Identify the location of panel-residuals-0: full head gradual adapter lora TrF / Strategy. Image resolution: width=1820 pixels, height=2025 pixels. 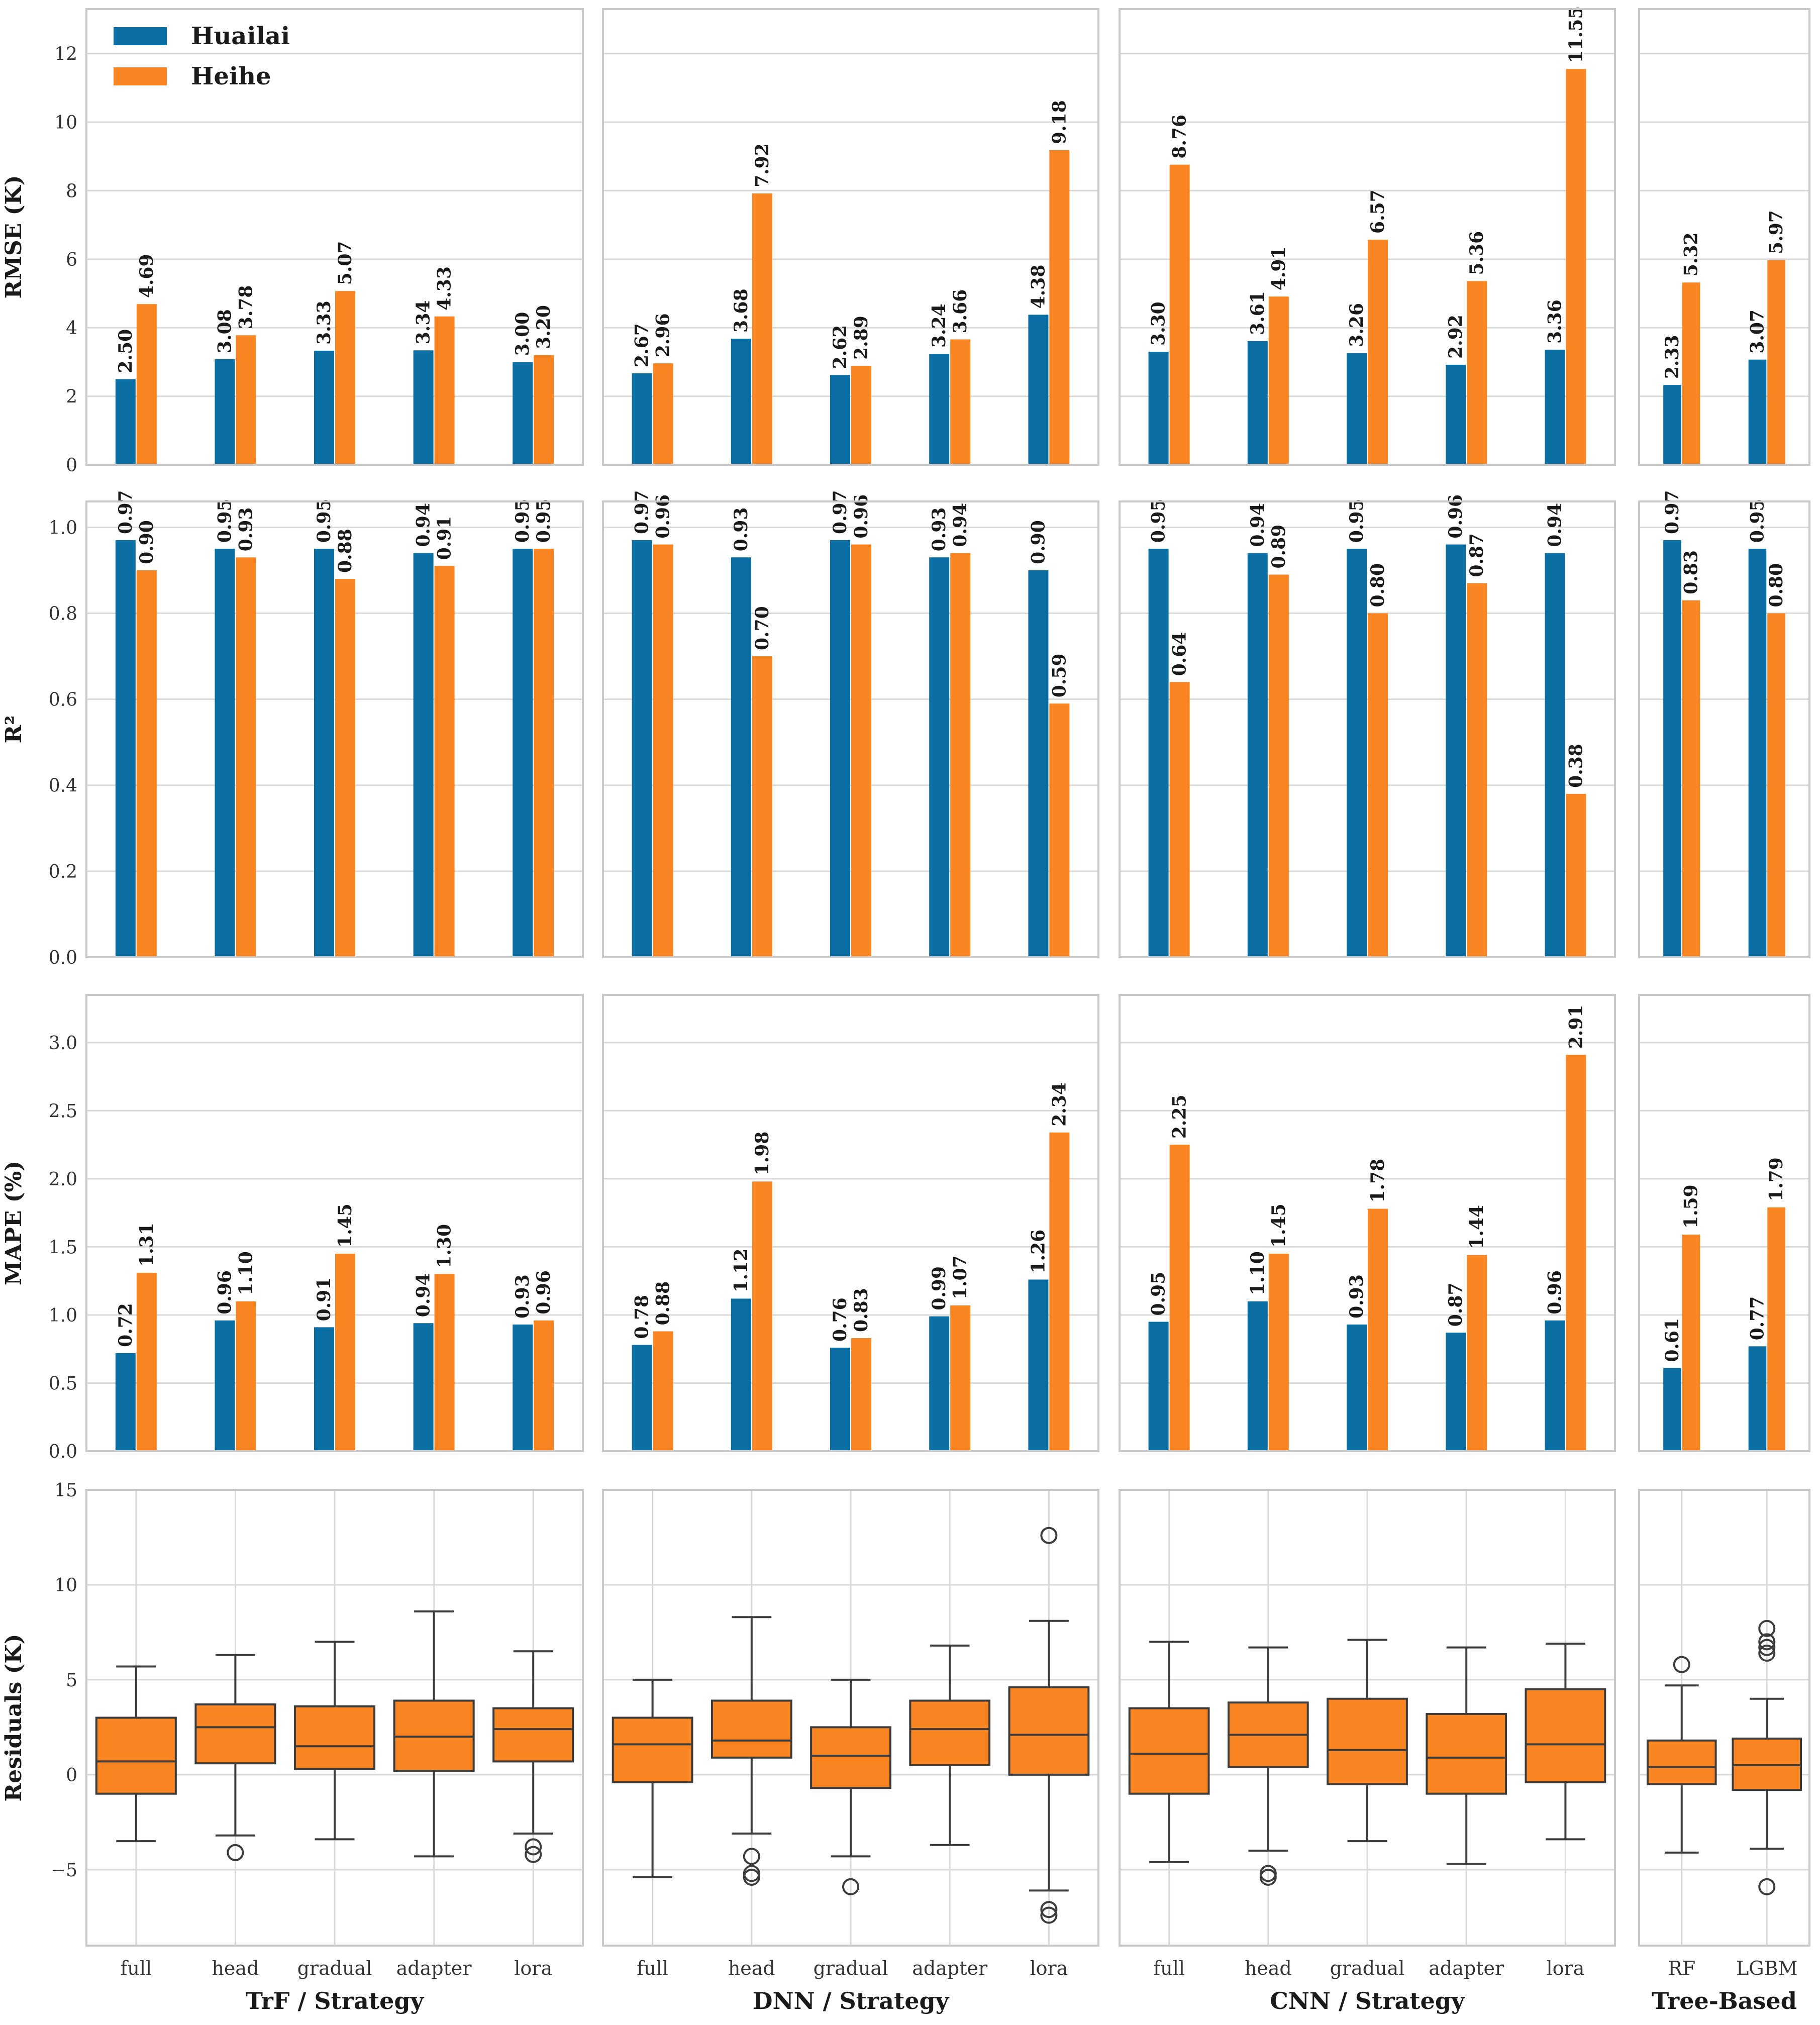
(334, 1751).